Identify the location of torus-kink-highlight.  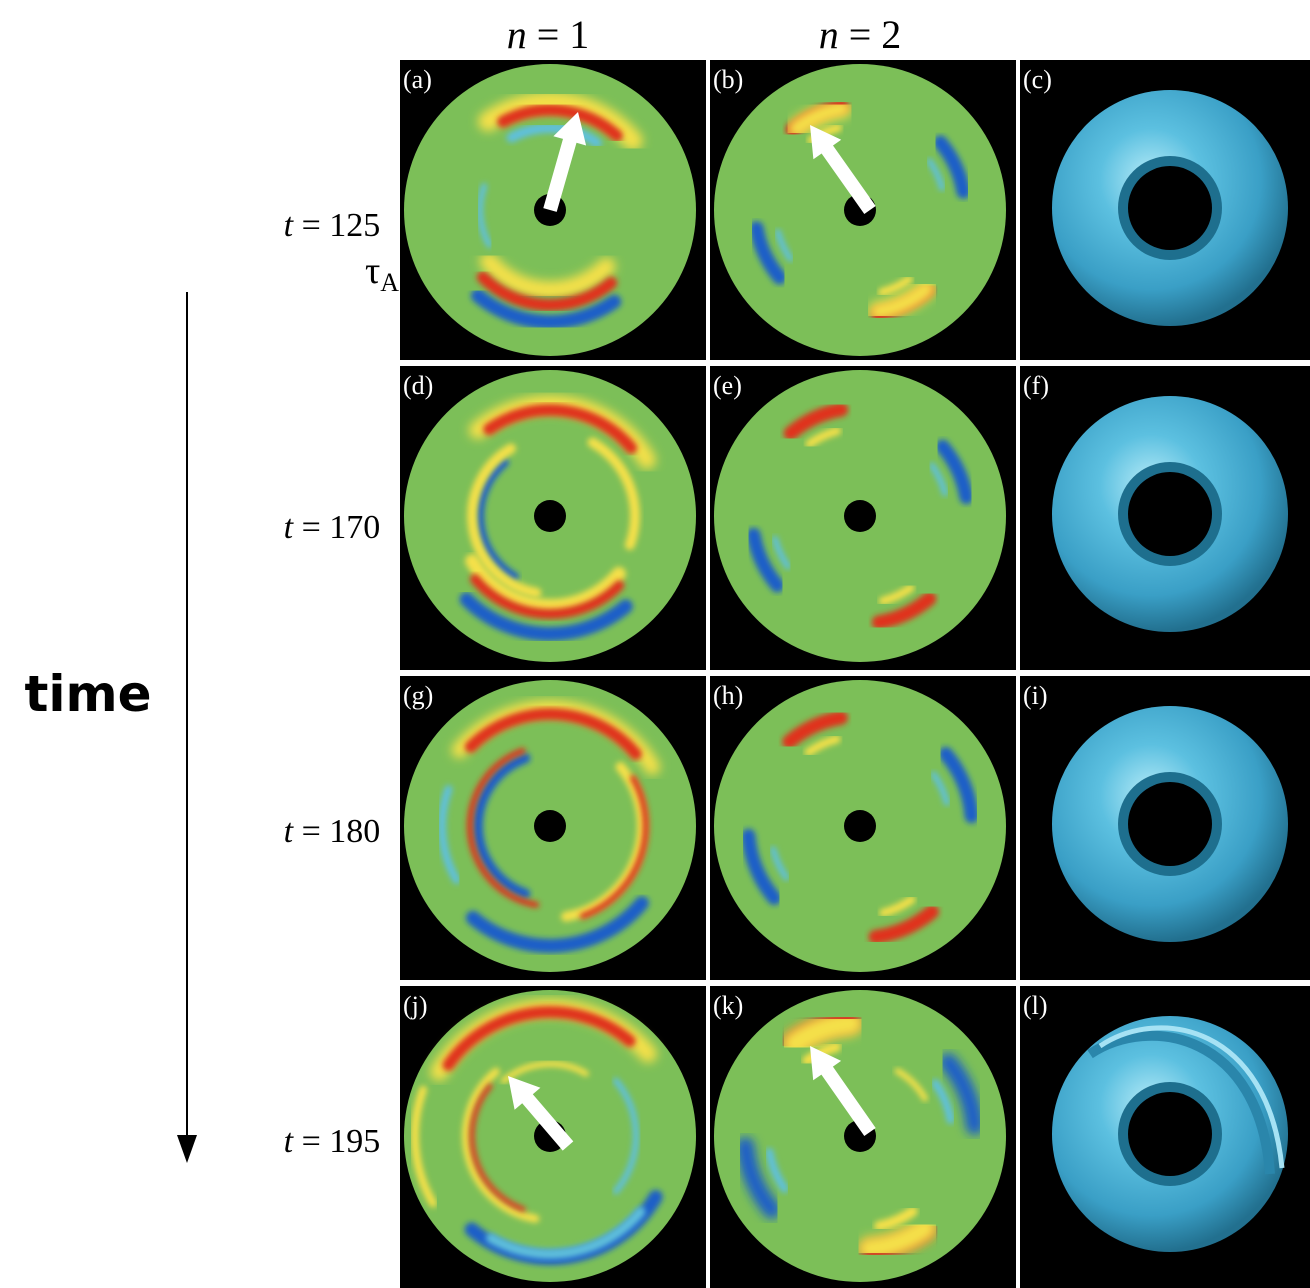
(1191, 1097).